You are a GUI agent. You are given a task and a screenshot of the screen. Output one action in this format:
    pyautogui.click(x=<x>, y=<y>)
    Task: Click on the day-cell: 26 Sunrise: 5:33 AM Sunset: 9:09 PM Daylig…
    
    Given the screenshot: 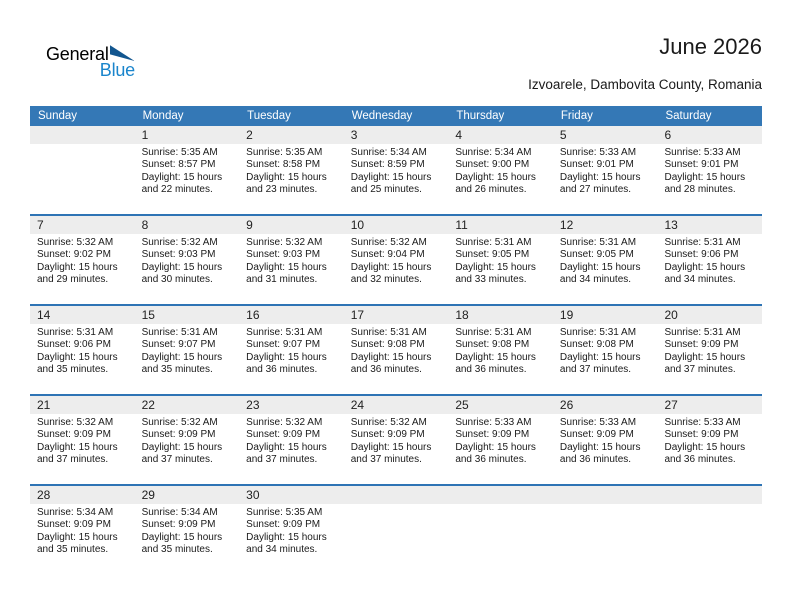 What is the action you would take?
    pyautogui.click(x=605, y=440)
    